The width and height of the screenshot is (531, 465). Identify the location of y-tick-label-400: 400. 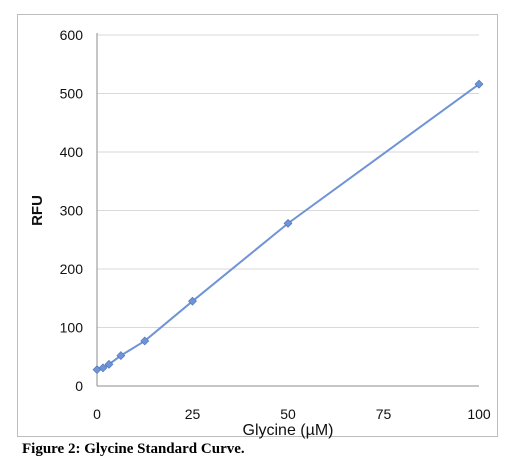
(72, 152).